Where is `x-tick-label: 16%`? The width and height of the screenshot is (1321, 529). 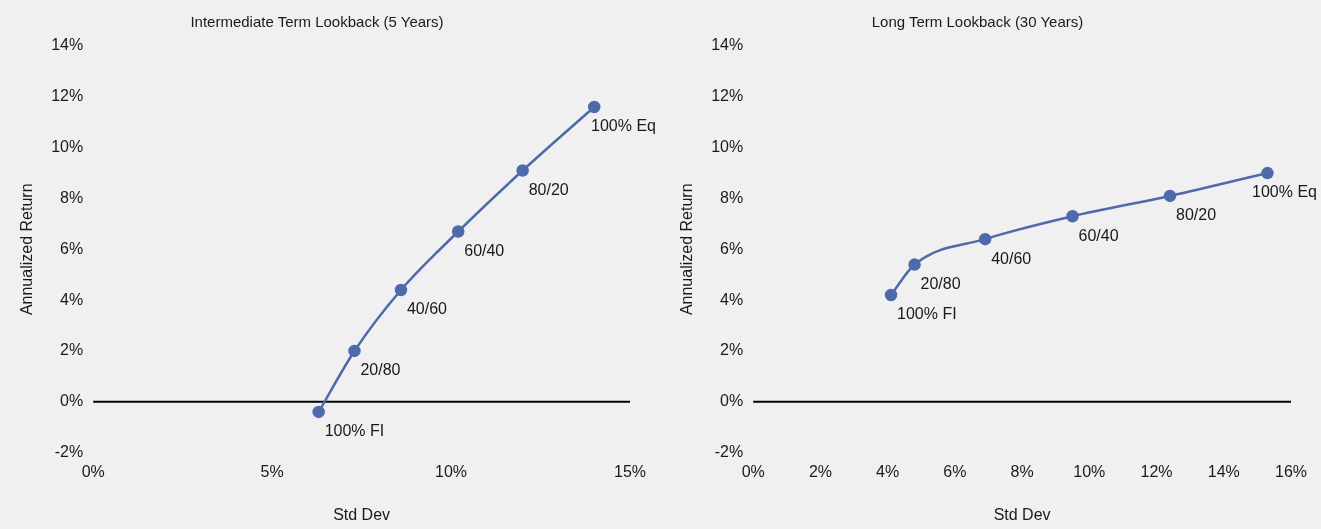
x-tick-label: 16% is located at coordinates (1291, 471).